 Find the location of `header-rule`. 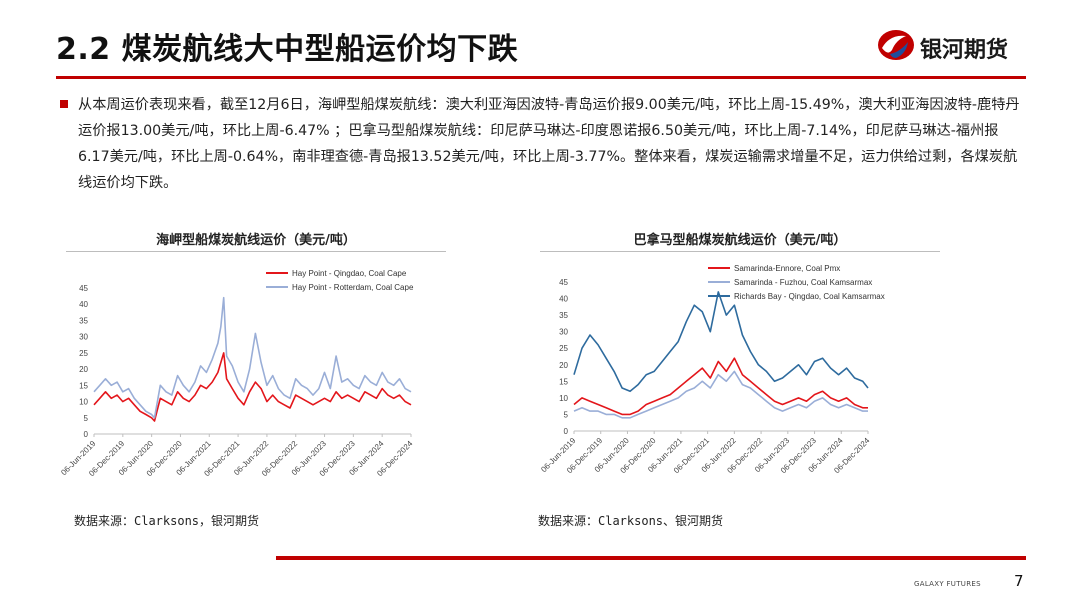

header-rule is located at coordinates (541, 77).